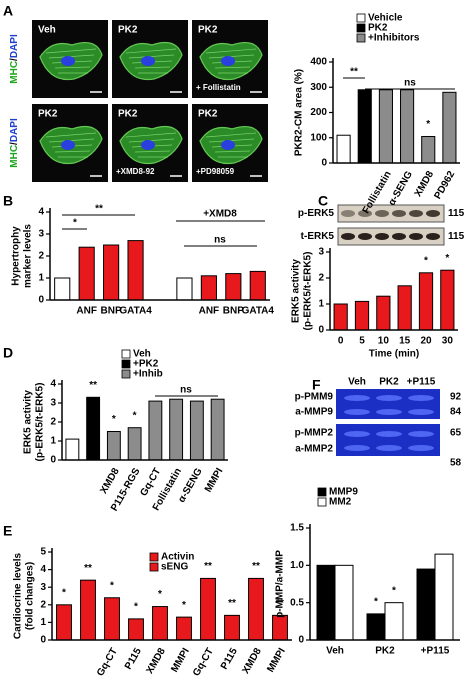  I want to click on blot-lane-label: p-PMM9, so click(314, 397).